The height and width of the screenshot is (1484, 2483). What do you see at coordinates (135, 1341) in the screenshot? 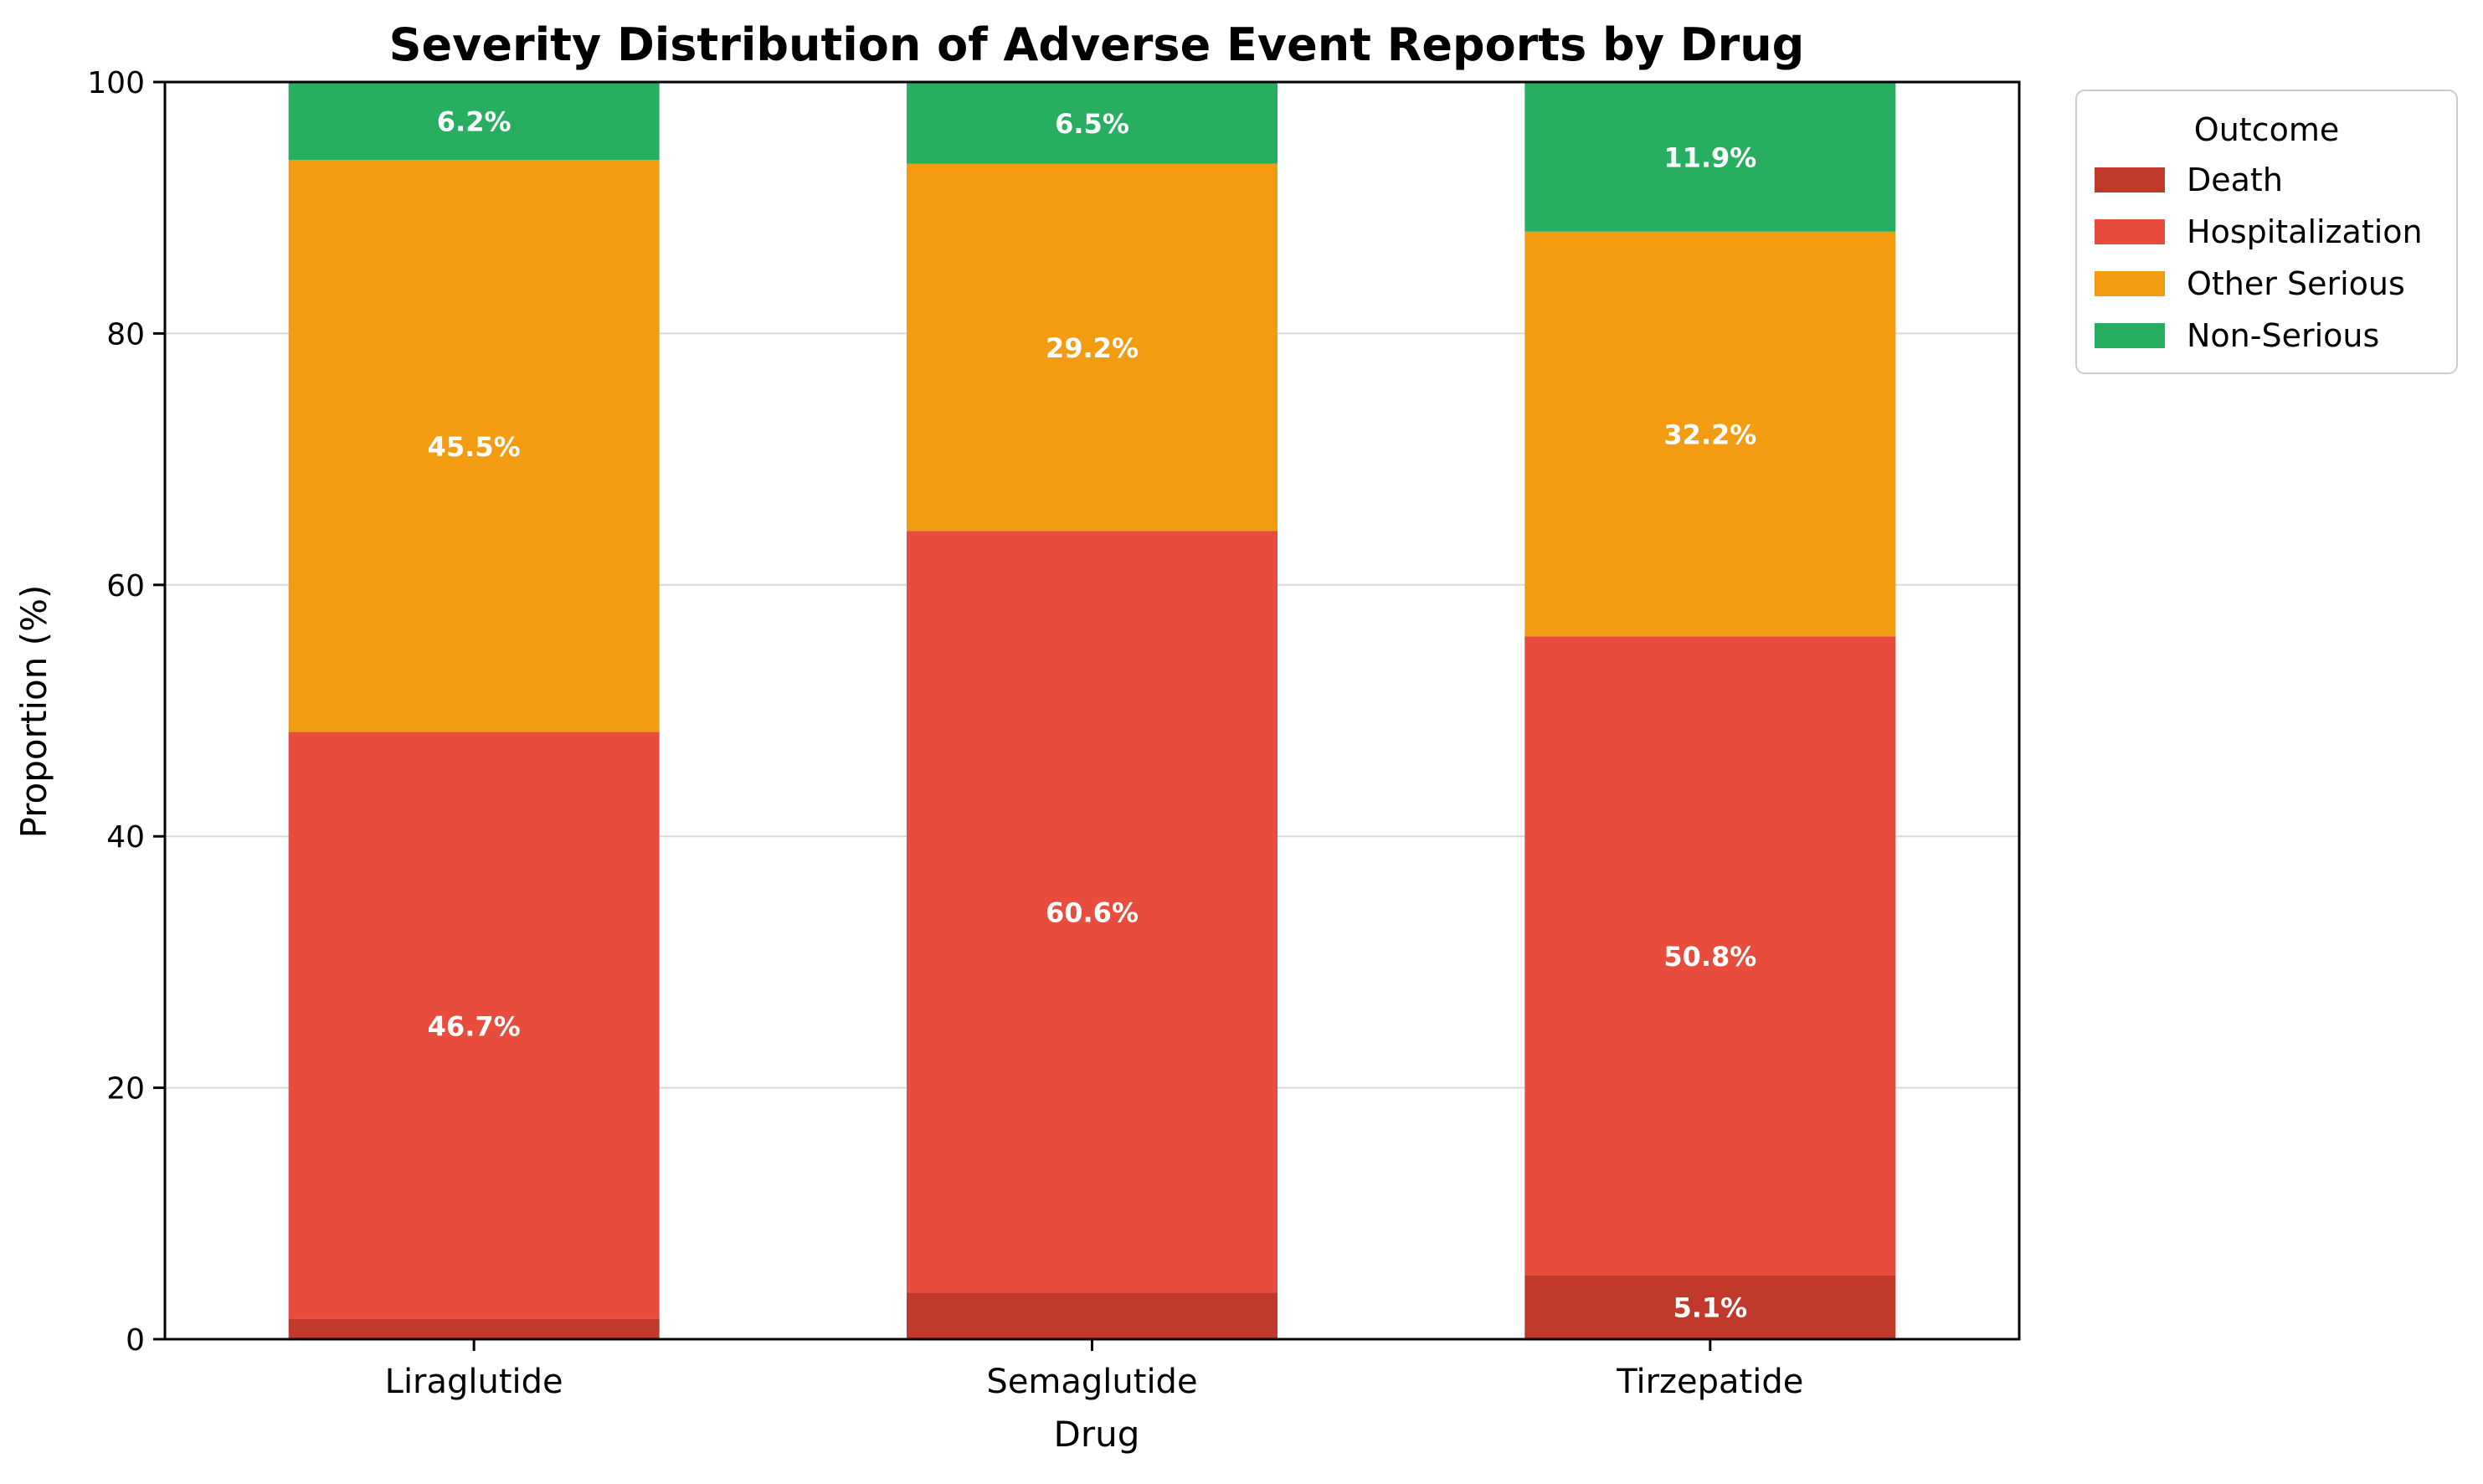
I see `y-tick-label: 0` at bounding box center [135, 1341].